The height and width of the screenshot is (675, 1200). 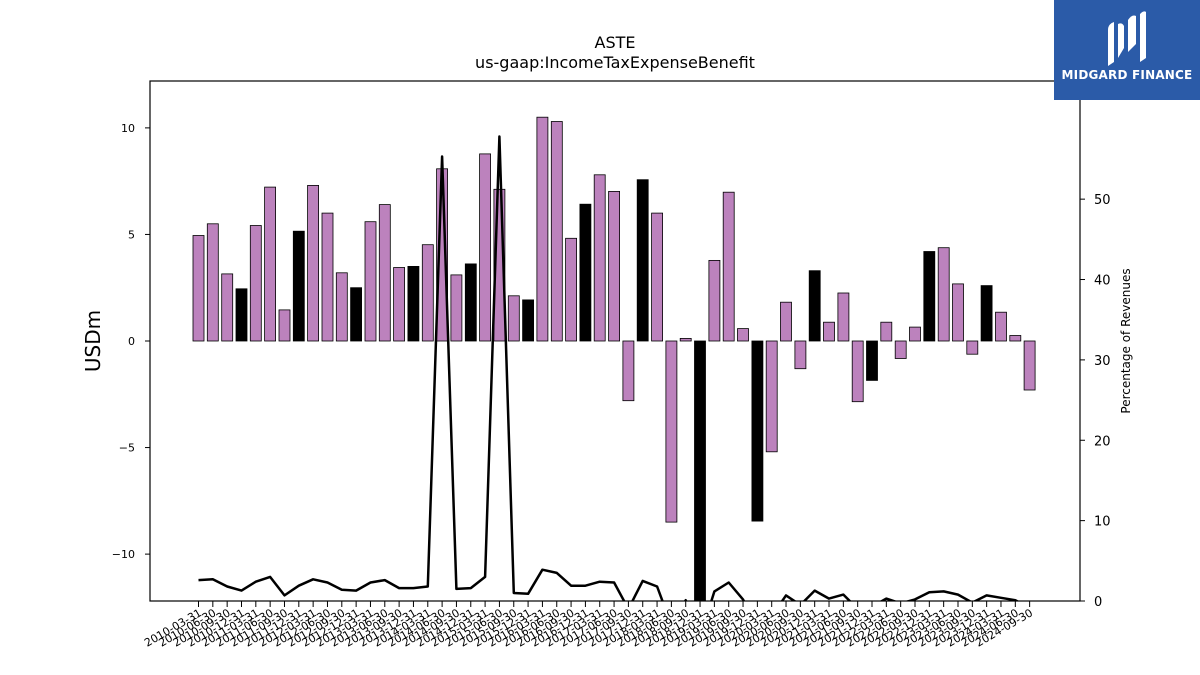 I want to click on chart-title: ASTE, so click(x=615, y=42).